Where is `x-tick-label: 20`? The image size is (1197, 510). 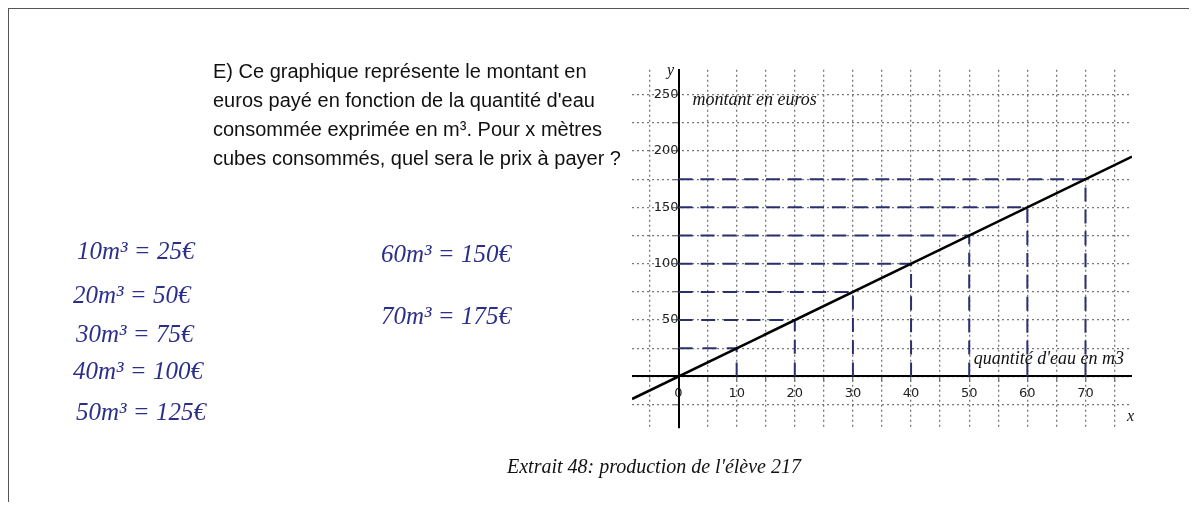 x-tick-label: 20 is located at coordinates (795, 392).